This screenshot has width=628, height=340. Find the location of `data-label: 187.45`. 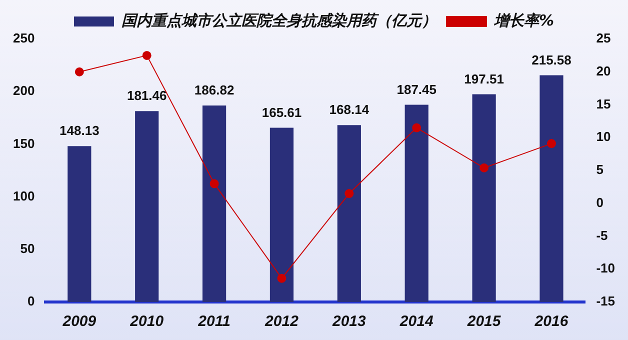

data-label: 187.45 is located at coordinates (416, 89).